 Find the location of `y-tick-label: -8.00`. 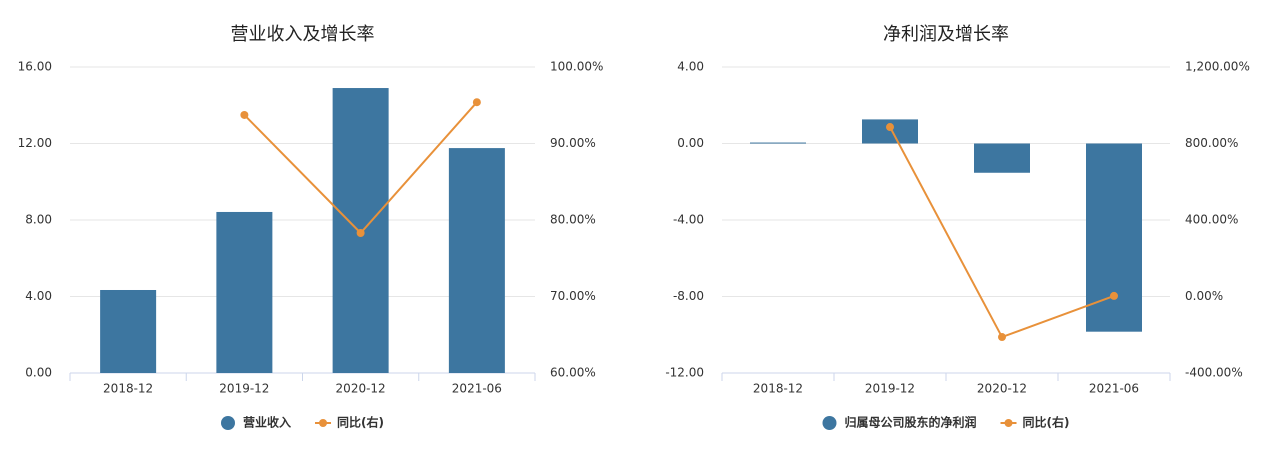

y-tick-label: -8.00 is located at coordinates (688, 296).